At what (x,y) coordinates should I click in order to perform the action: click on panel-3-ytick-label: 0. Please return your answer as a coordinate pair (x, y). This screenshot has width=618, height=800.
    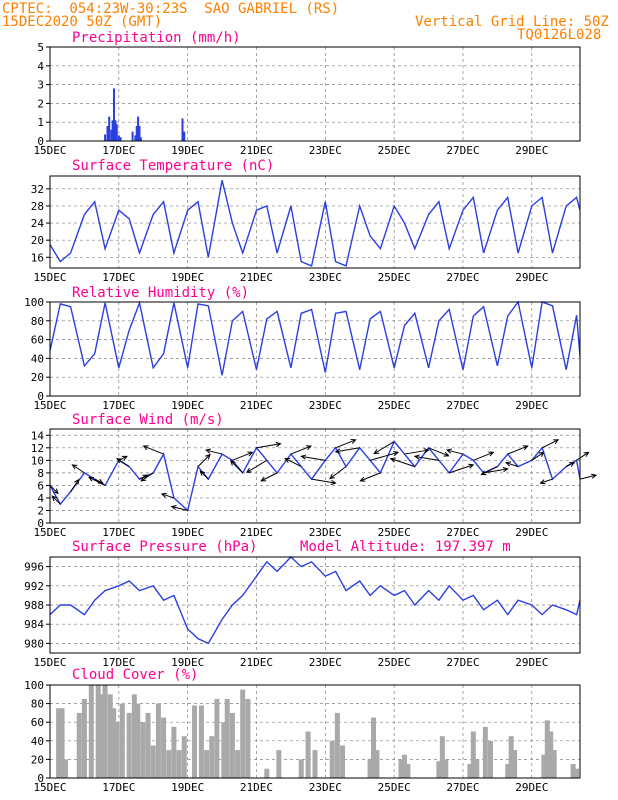
    Looking at the image, I should click on (40, 396).